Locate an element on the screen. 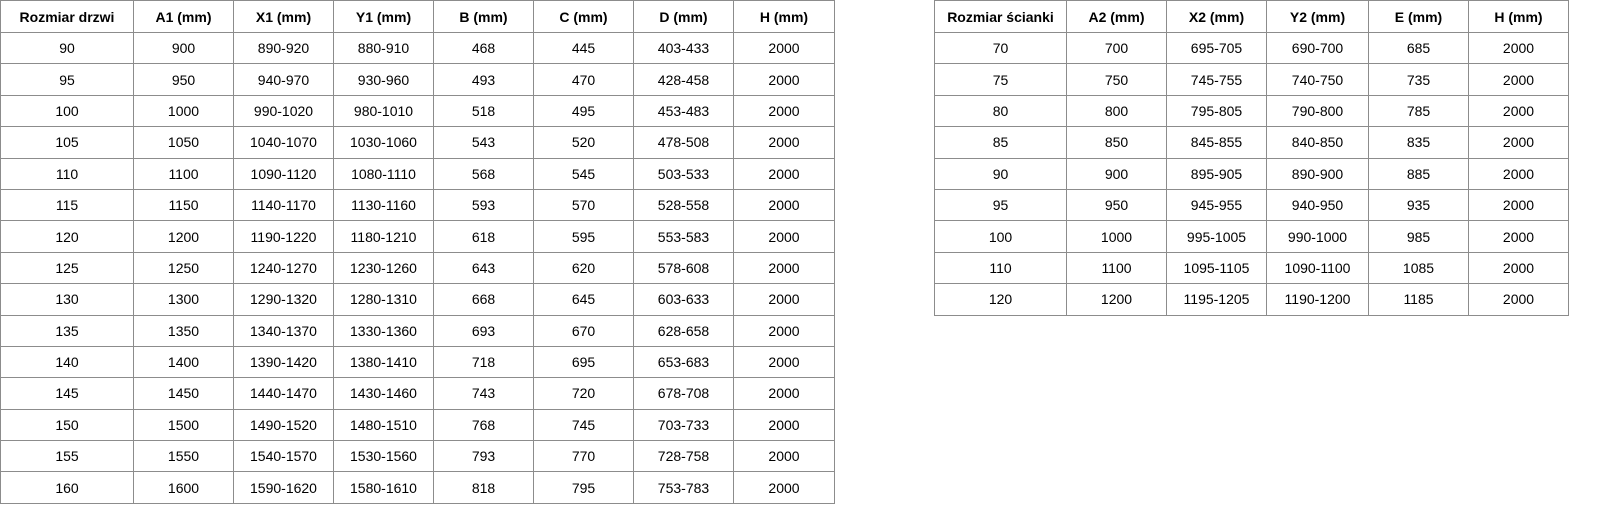 Image resolution: width=1600 pixels, height=514 pixels. table-cell: 110 is located at coordinates (67, 173).